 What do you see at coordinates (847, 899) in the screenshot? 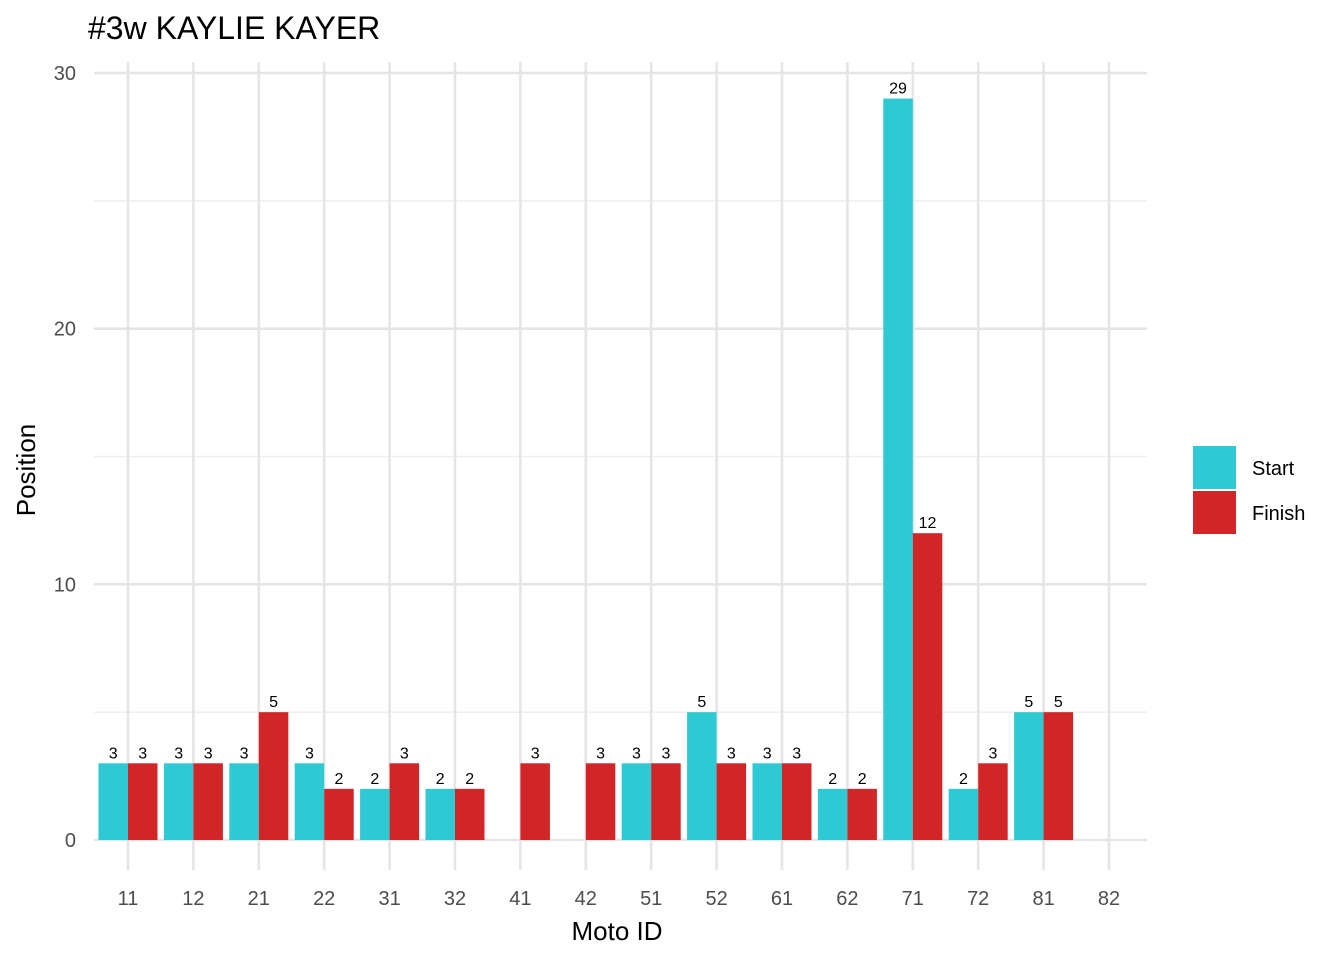
I see `x-tick-label: 62` at bounding box center [847, 899].